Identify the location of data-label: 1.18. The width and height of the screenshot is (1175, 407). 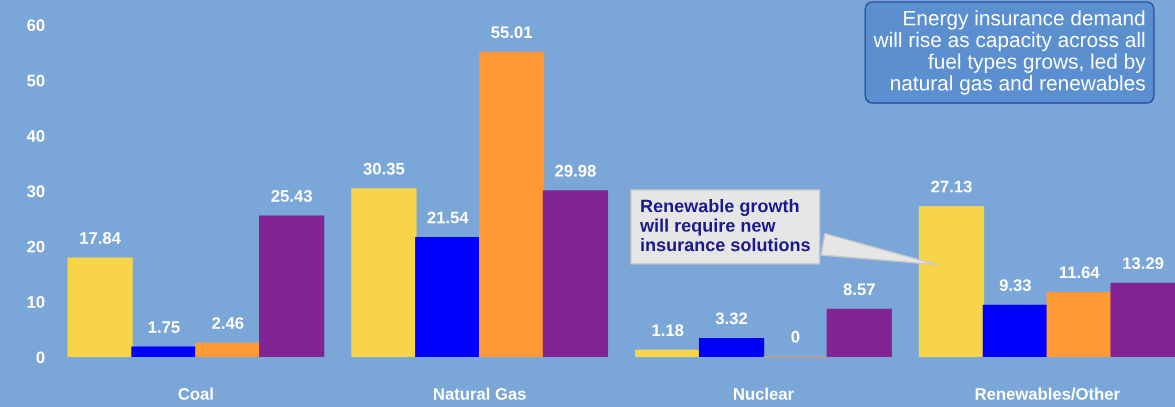
(668, 330).